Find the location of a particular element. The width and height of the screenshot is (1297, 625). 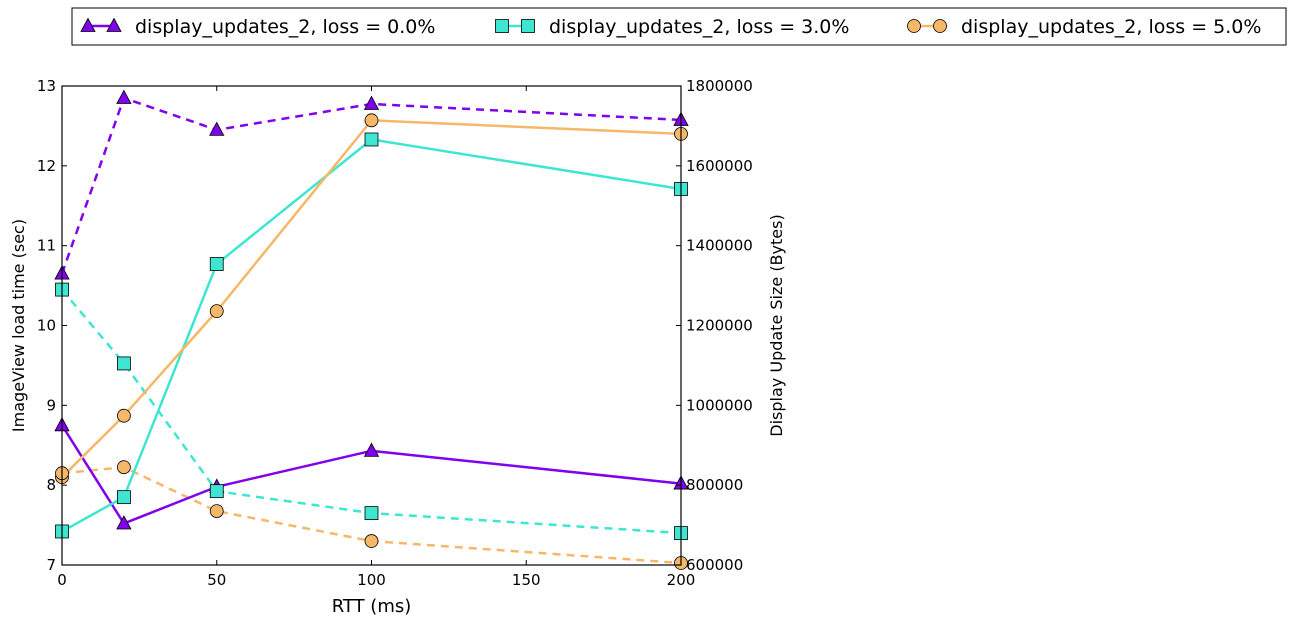

y-left-tick-label: 13 is located at coordinates (46, 86).